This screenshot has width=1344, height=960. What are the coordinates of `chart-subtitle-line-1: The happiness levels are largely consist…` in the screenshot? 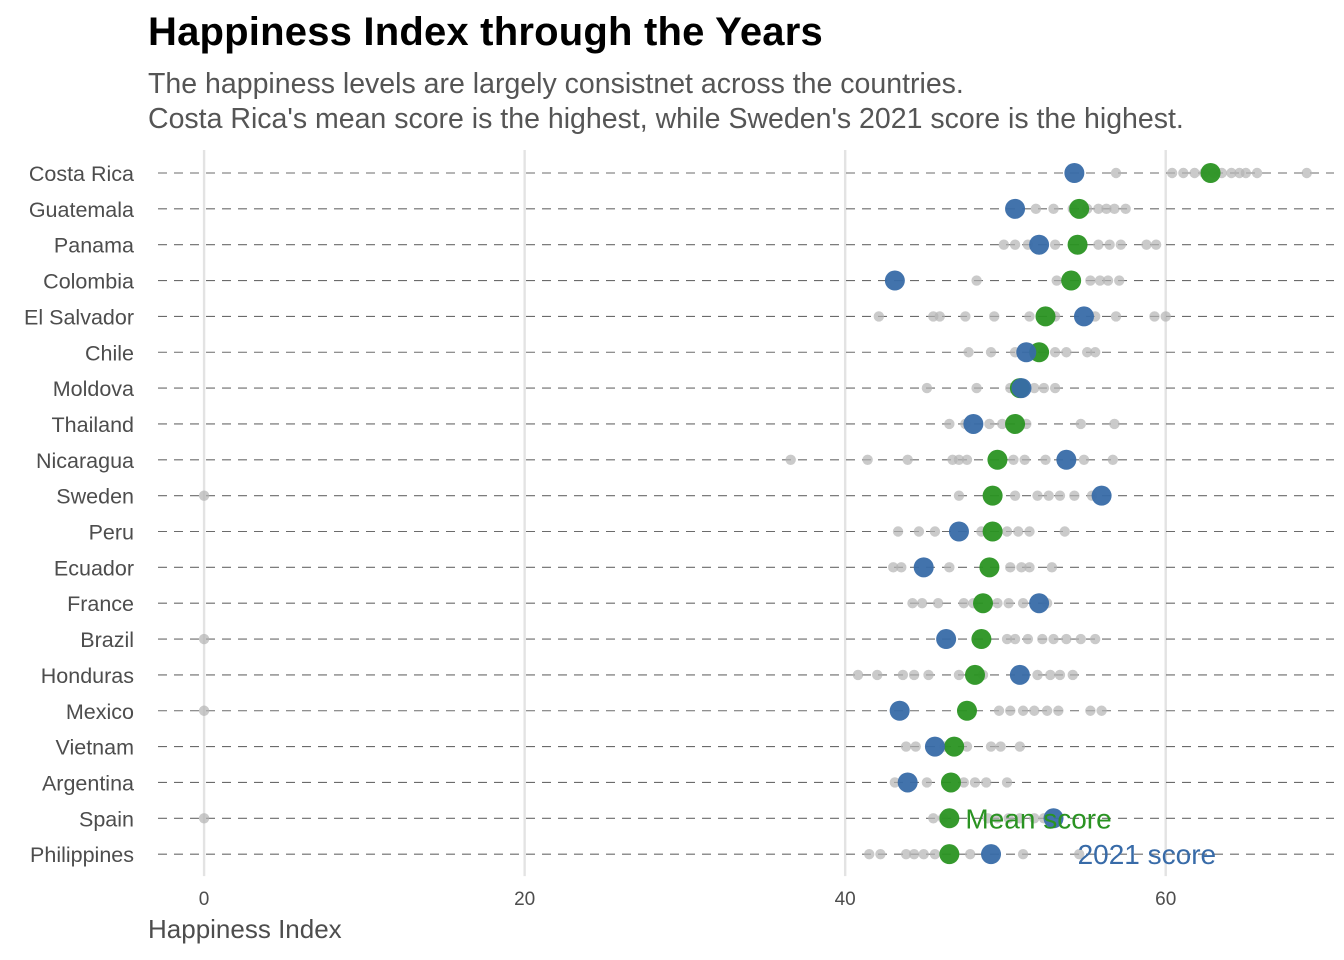 It's located at (556, 84).